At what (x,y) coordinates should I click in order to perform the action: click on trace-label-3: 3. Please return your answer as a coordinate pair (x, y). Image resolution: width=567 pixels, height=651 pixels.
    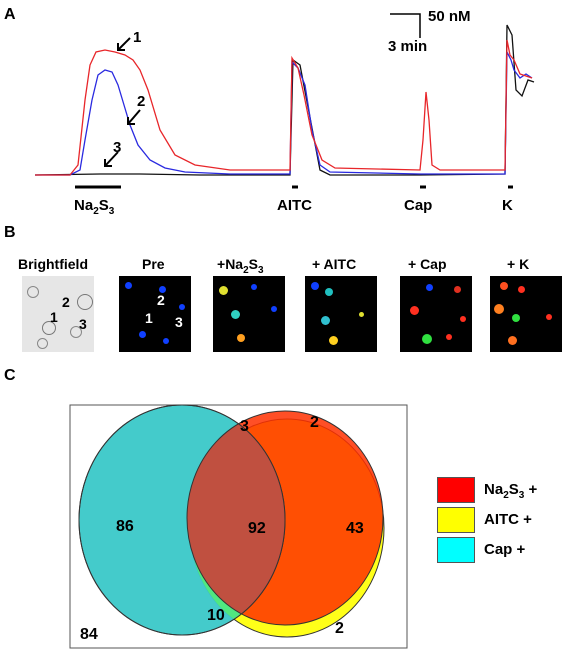
    Looking at the image, I should click on (117, 147).